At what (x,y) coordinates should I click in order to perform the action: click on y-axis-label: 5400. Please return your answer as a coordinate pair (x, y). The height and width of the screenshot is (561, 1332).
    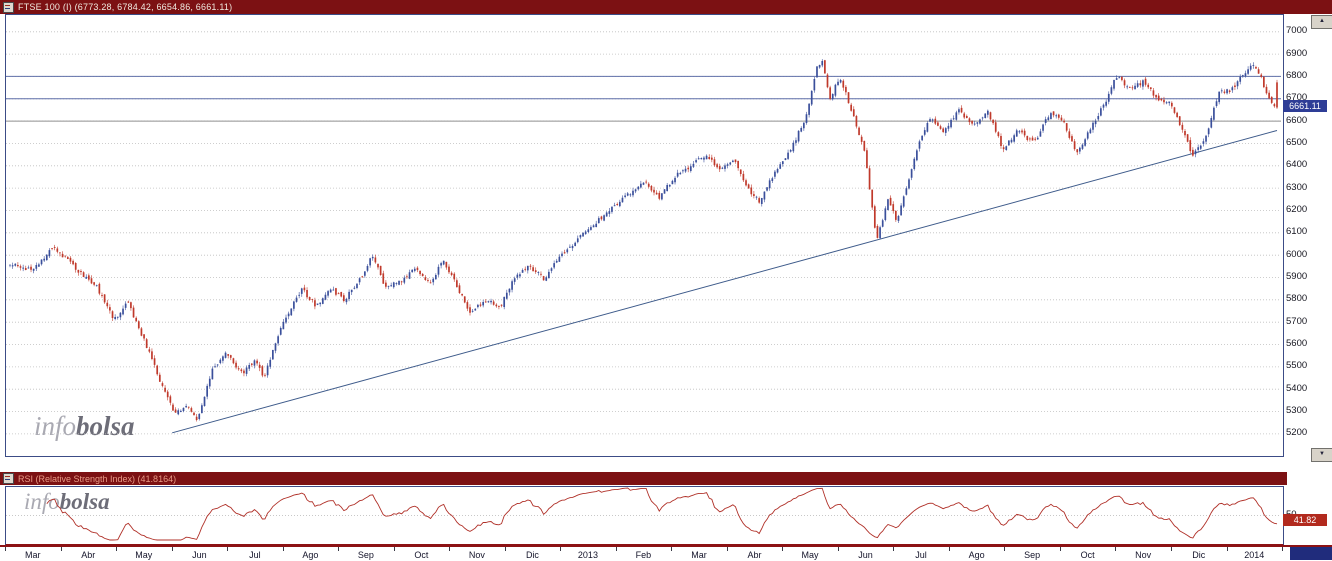
    Looking at the image, I should click on (1297, 388).